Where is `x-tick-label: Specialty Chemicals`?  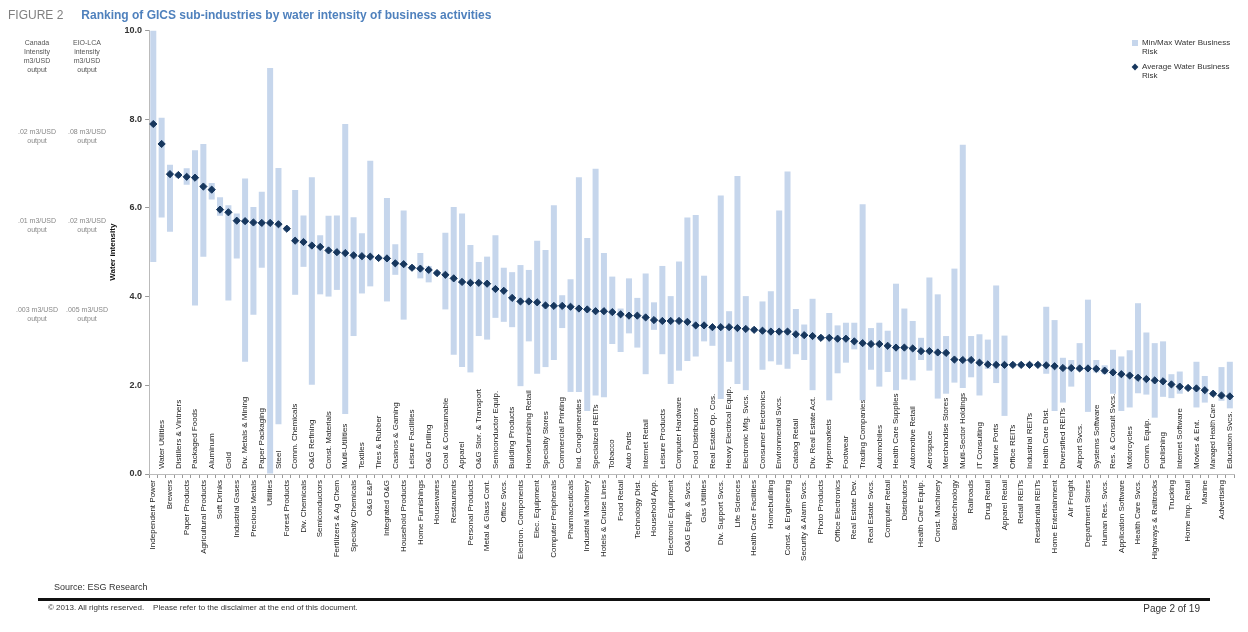 x-tick-label: Specialty Chemicals is located at coordinates (353, 516).